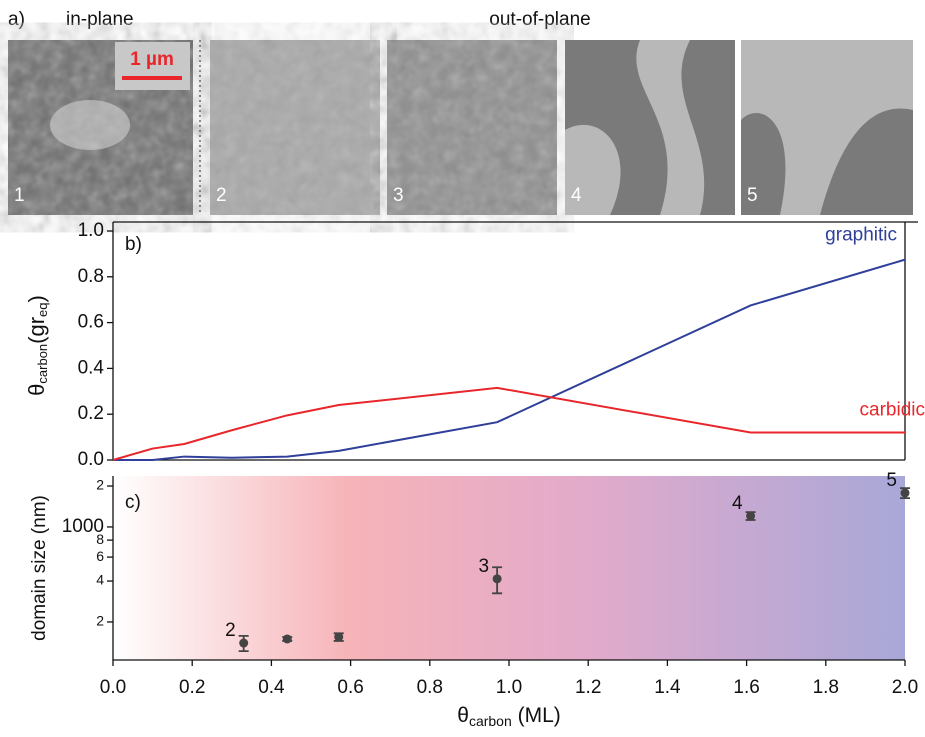 This screenshot has width=925, height=737. I want to click on x-tick-label: 1.4, so click(667, 687).